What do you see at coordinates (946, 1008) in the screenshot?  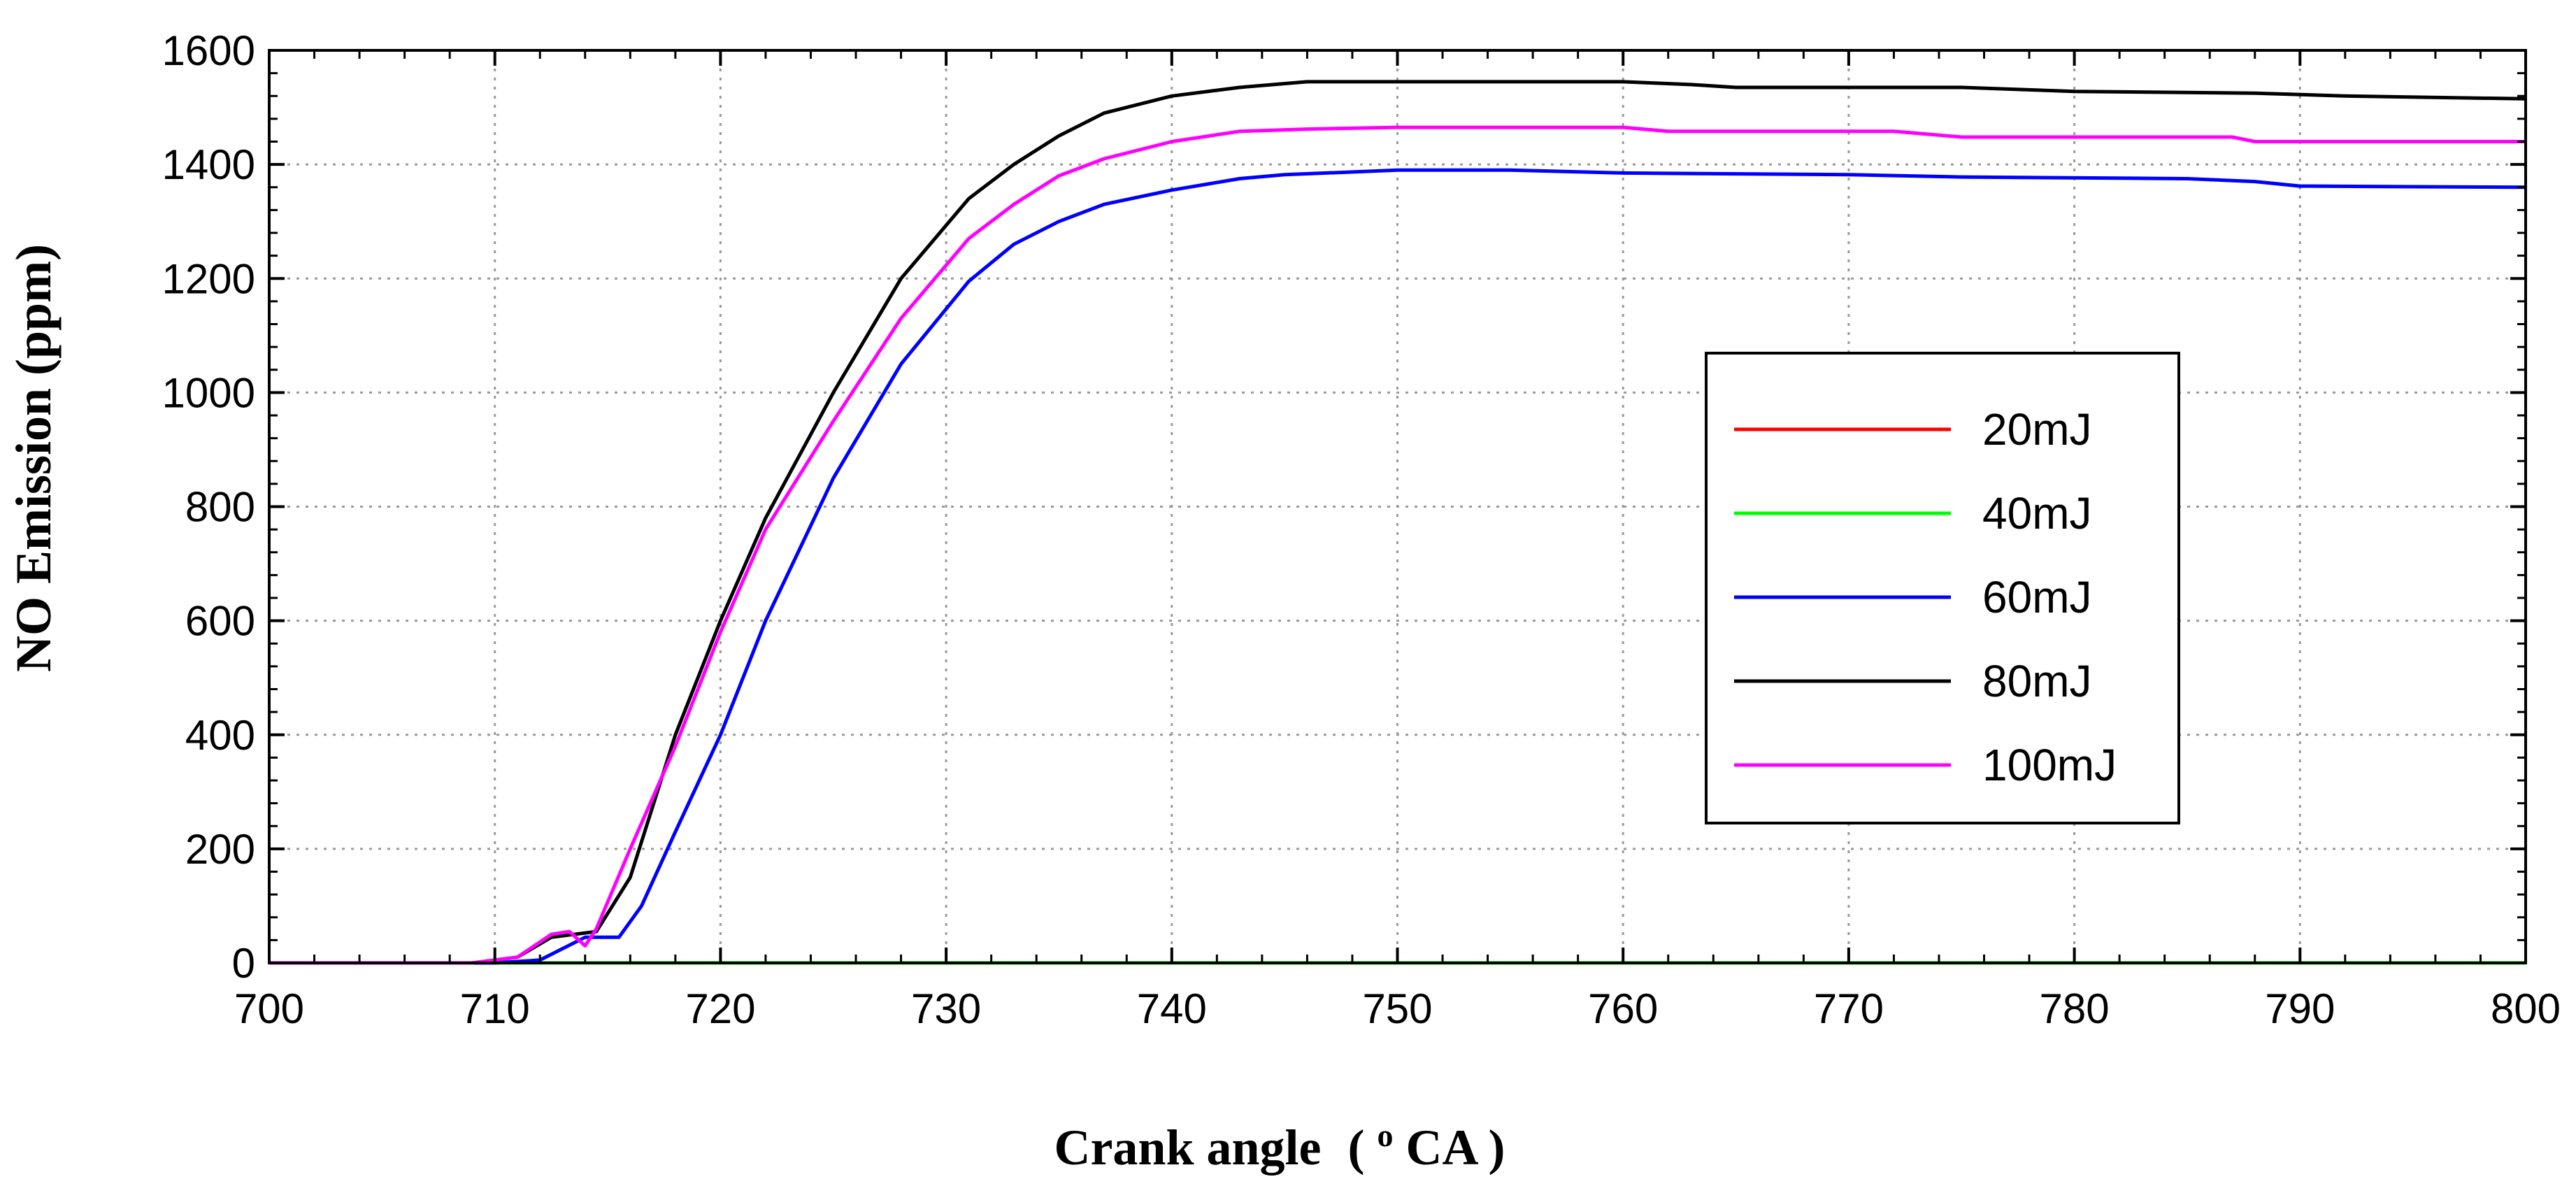 I see `x-tick-label: 730` at bounding box center [946, 1008].